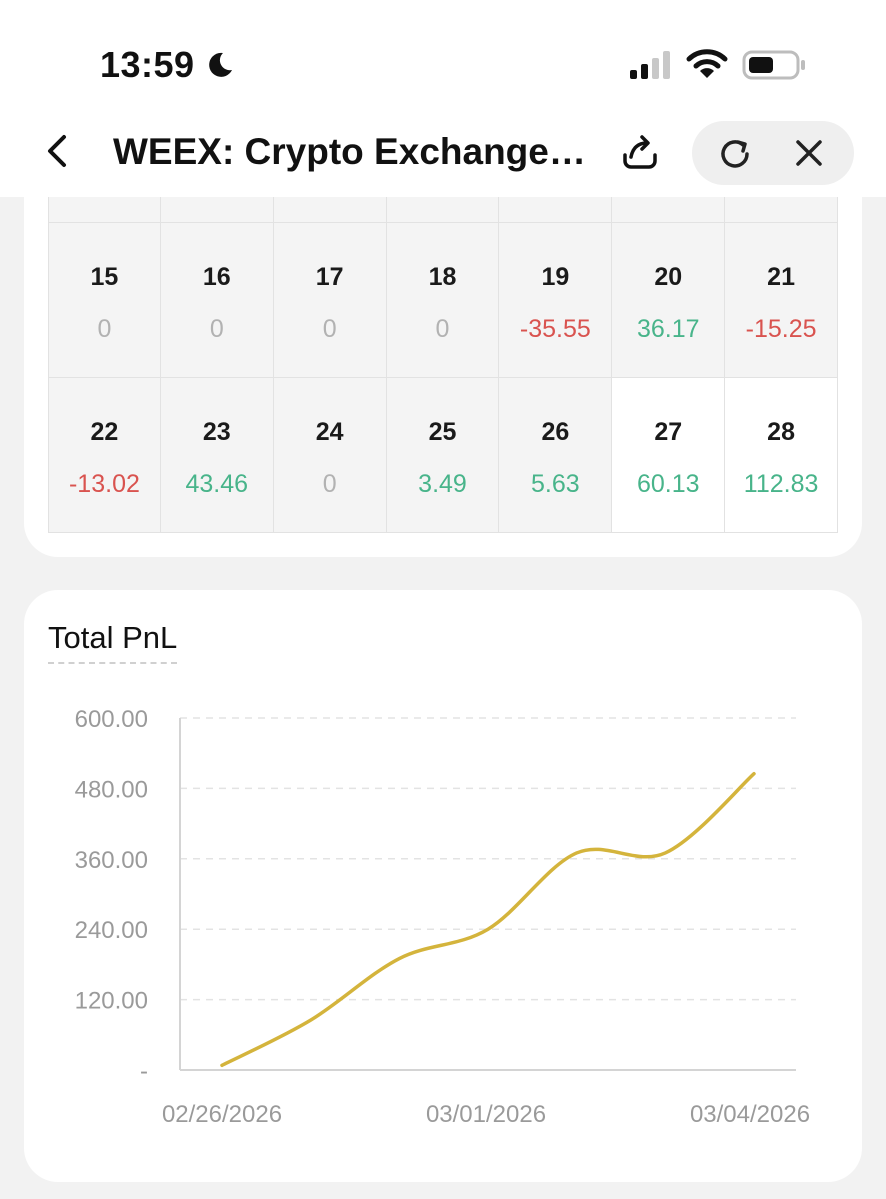  What do you see at coordinates (669, 300) in the screenshot?
I see `calendar-day-cell: 20 36.17` at bounding box center [669, 300].